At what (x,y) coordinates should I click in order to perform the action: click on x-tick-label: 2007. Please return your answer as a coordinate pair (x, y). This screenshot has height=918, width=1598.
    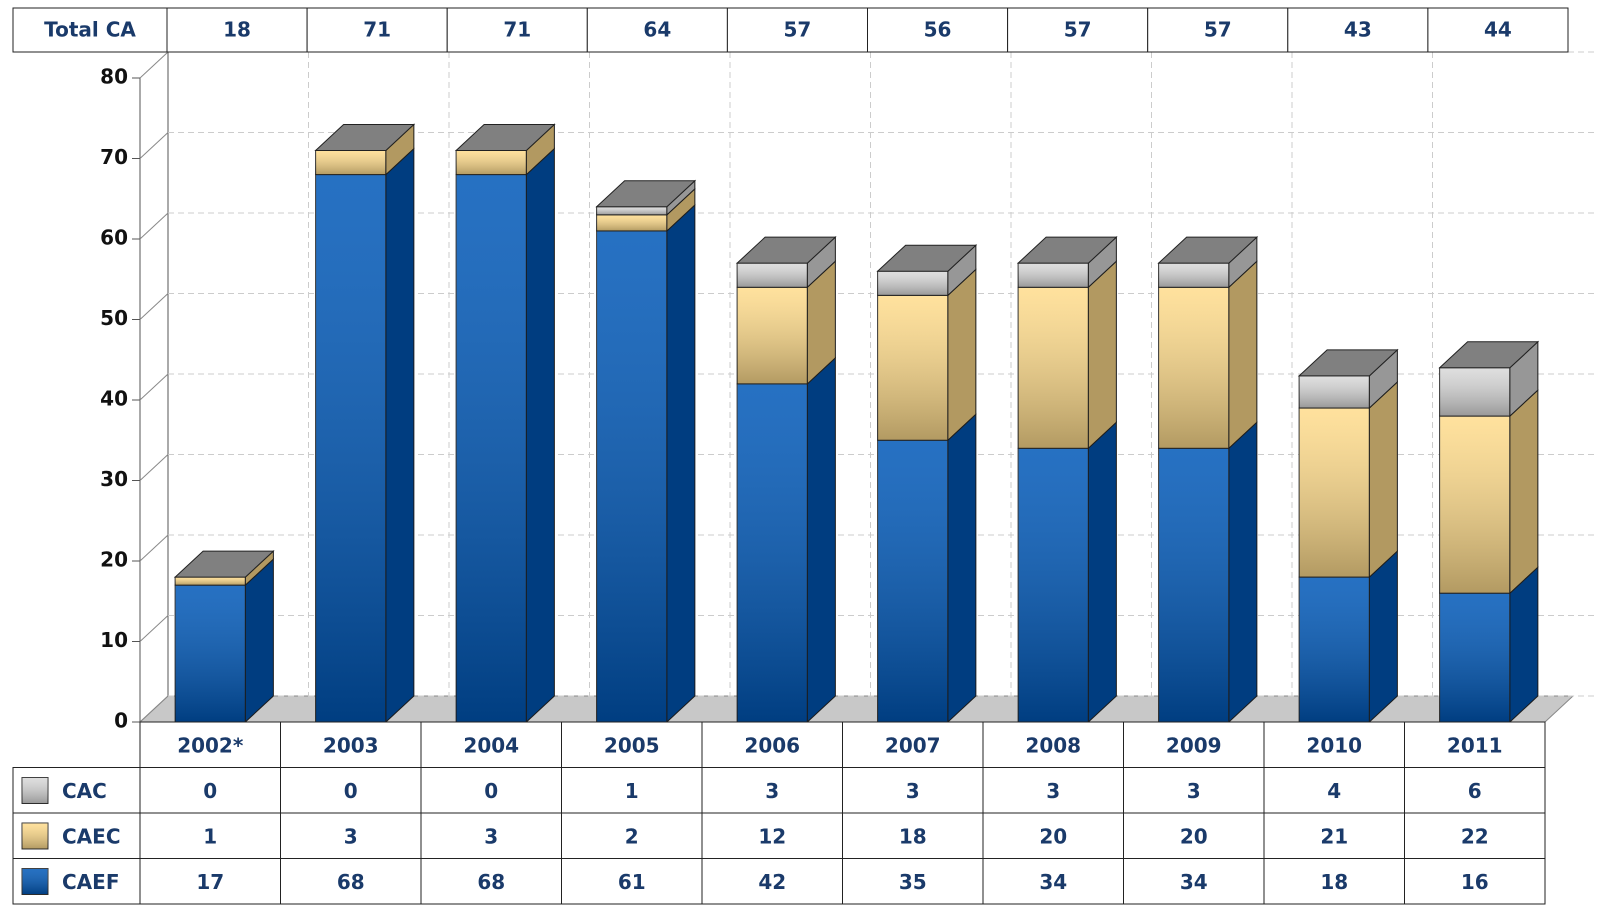
    Looking at the image, I should click on (913, 745).